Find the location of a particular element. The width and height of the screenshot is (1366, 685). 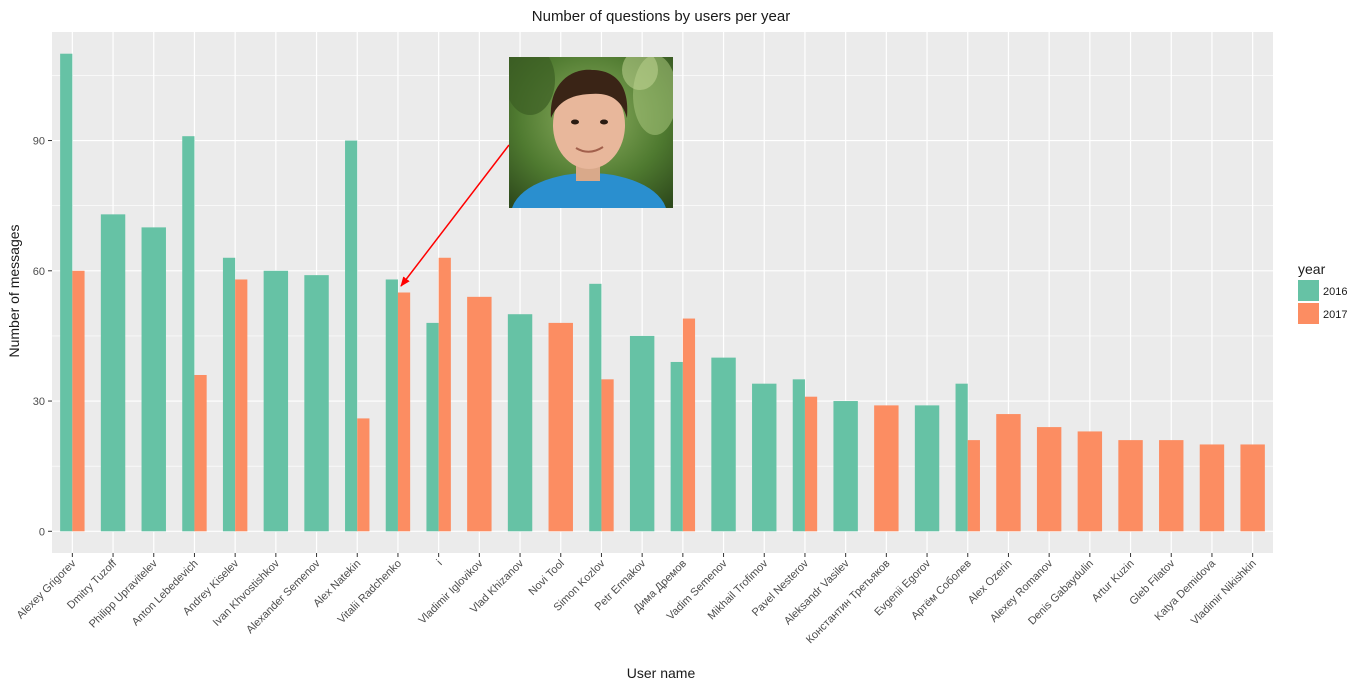

legend-key-2016 is located at coordinates (1308, 290).